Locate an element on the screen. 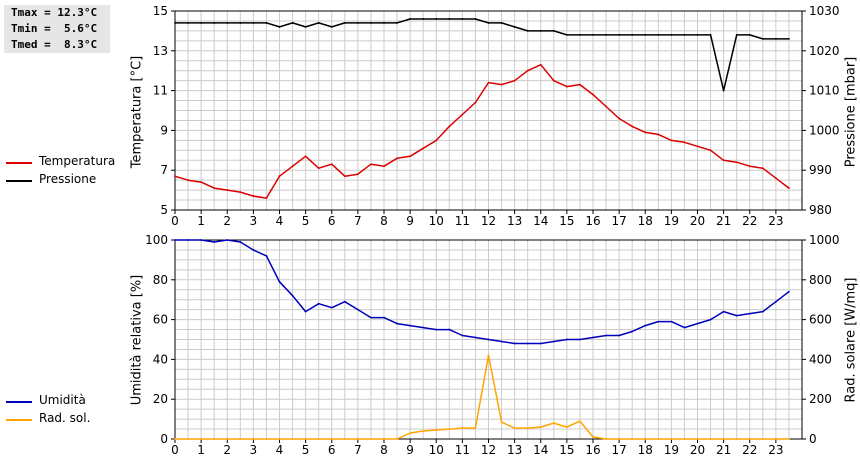 The height and width of the screenshot is (460, 860). legend-swatch-umidita is located at coordinates (19, 402).